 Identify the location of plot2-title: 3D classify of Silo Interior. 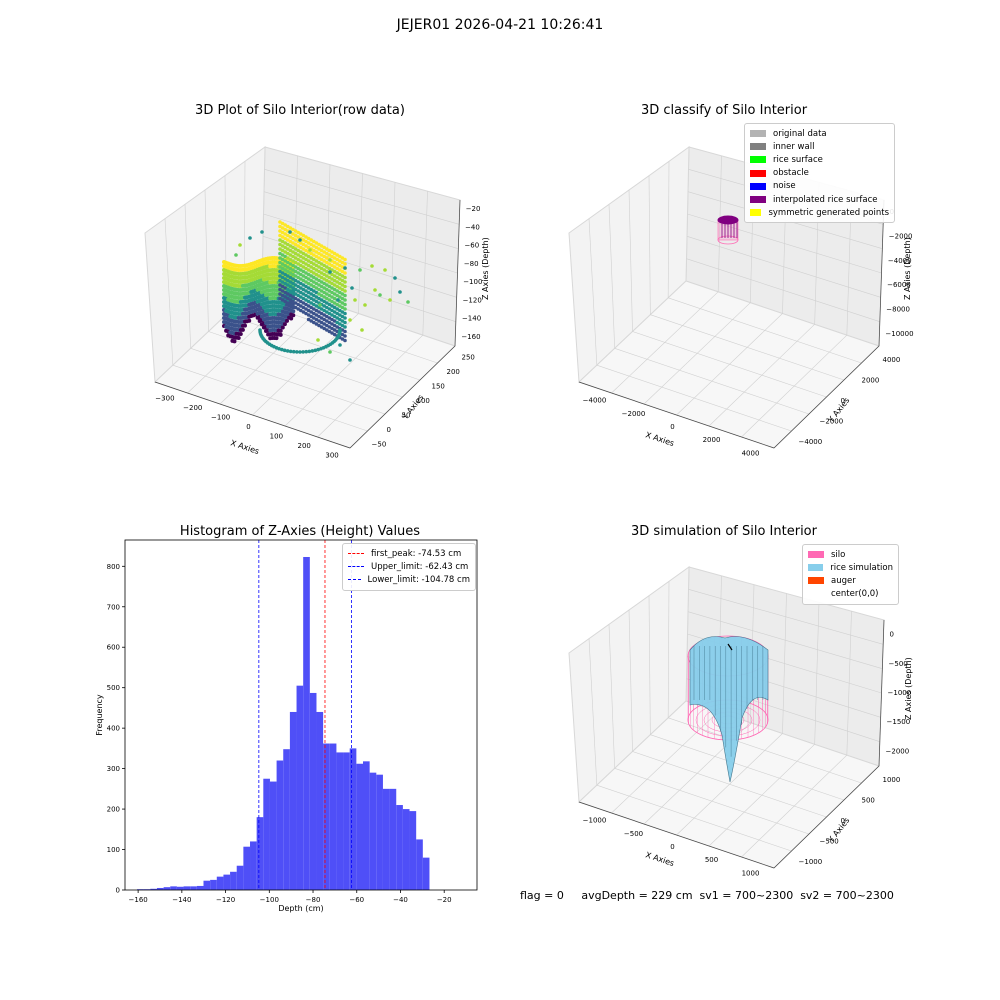
(724, 110).